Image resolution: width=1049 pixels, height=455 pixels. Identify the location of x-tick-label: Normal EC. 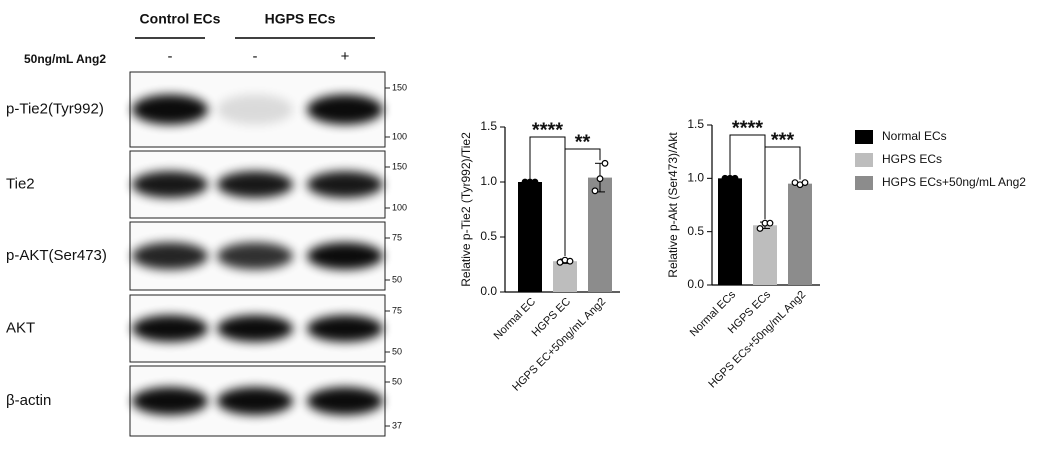
(515, 319).